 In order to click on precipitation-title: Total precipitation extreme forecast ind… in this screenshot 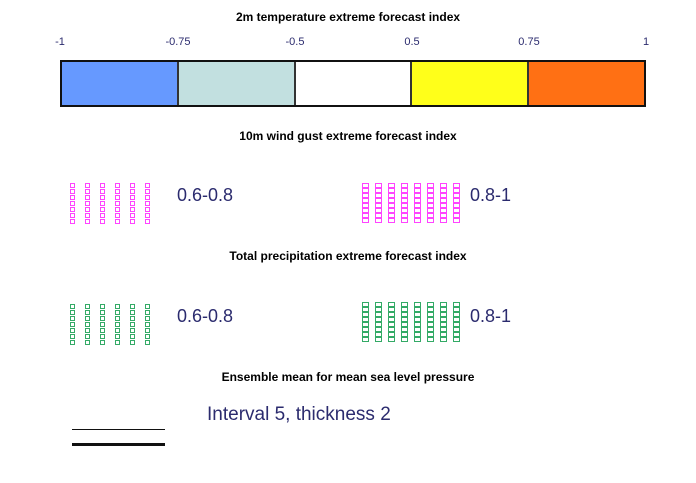, I will do `click(348, 256)`.